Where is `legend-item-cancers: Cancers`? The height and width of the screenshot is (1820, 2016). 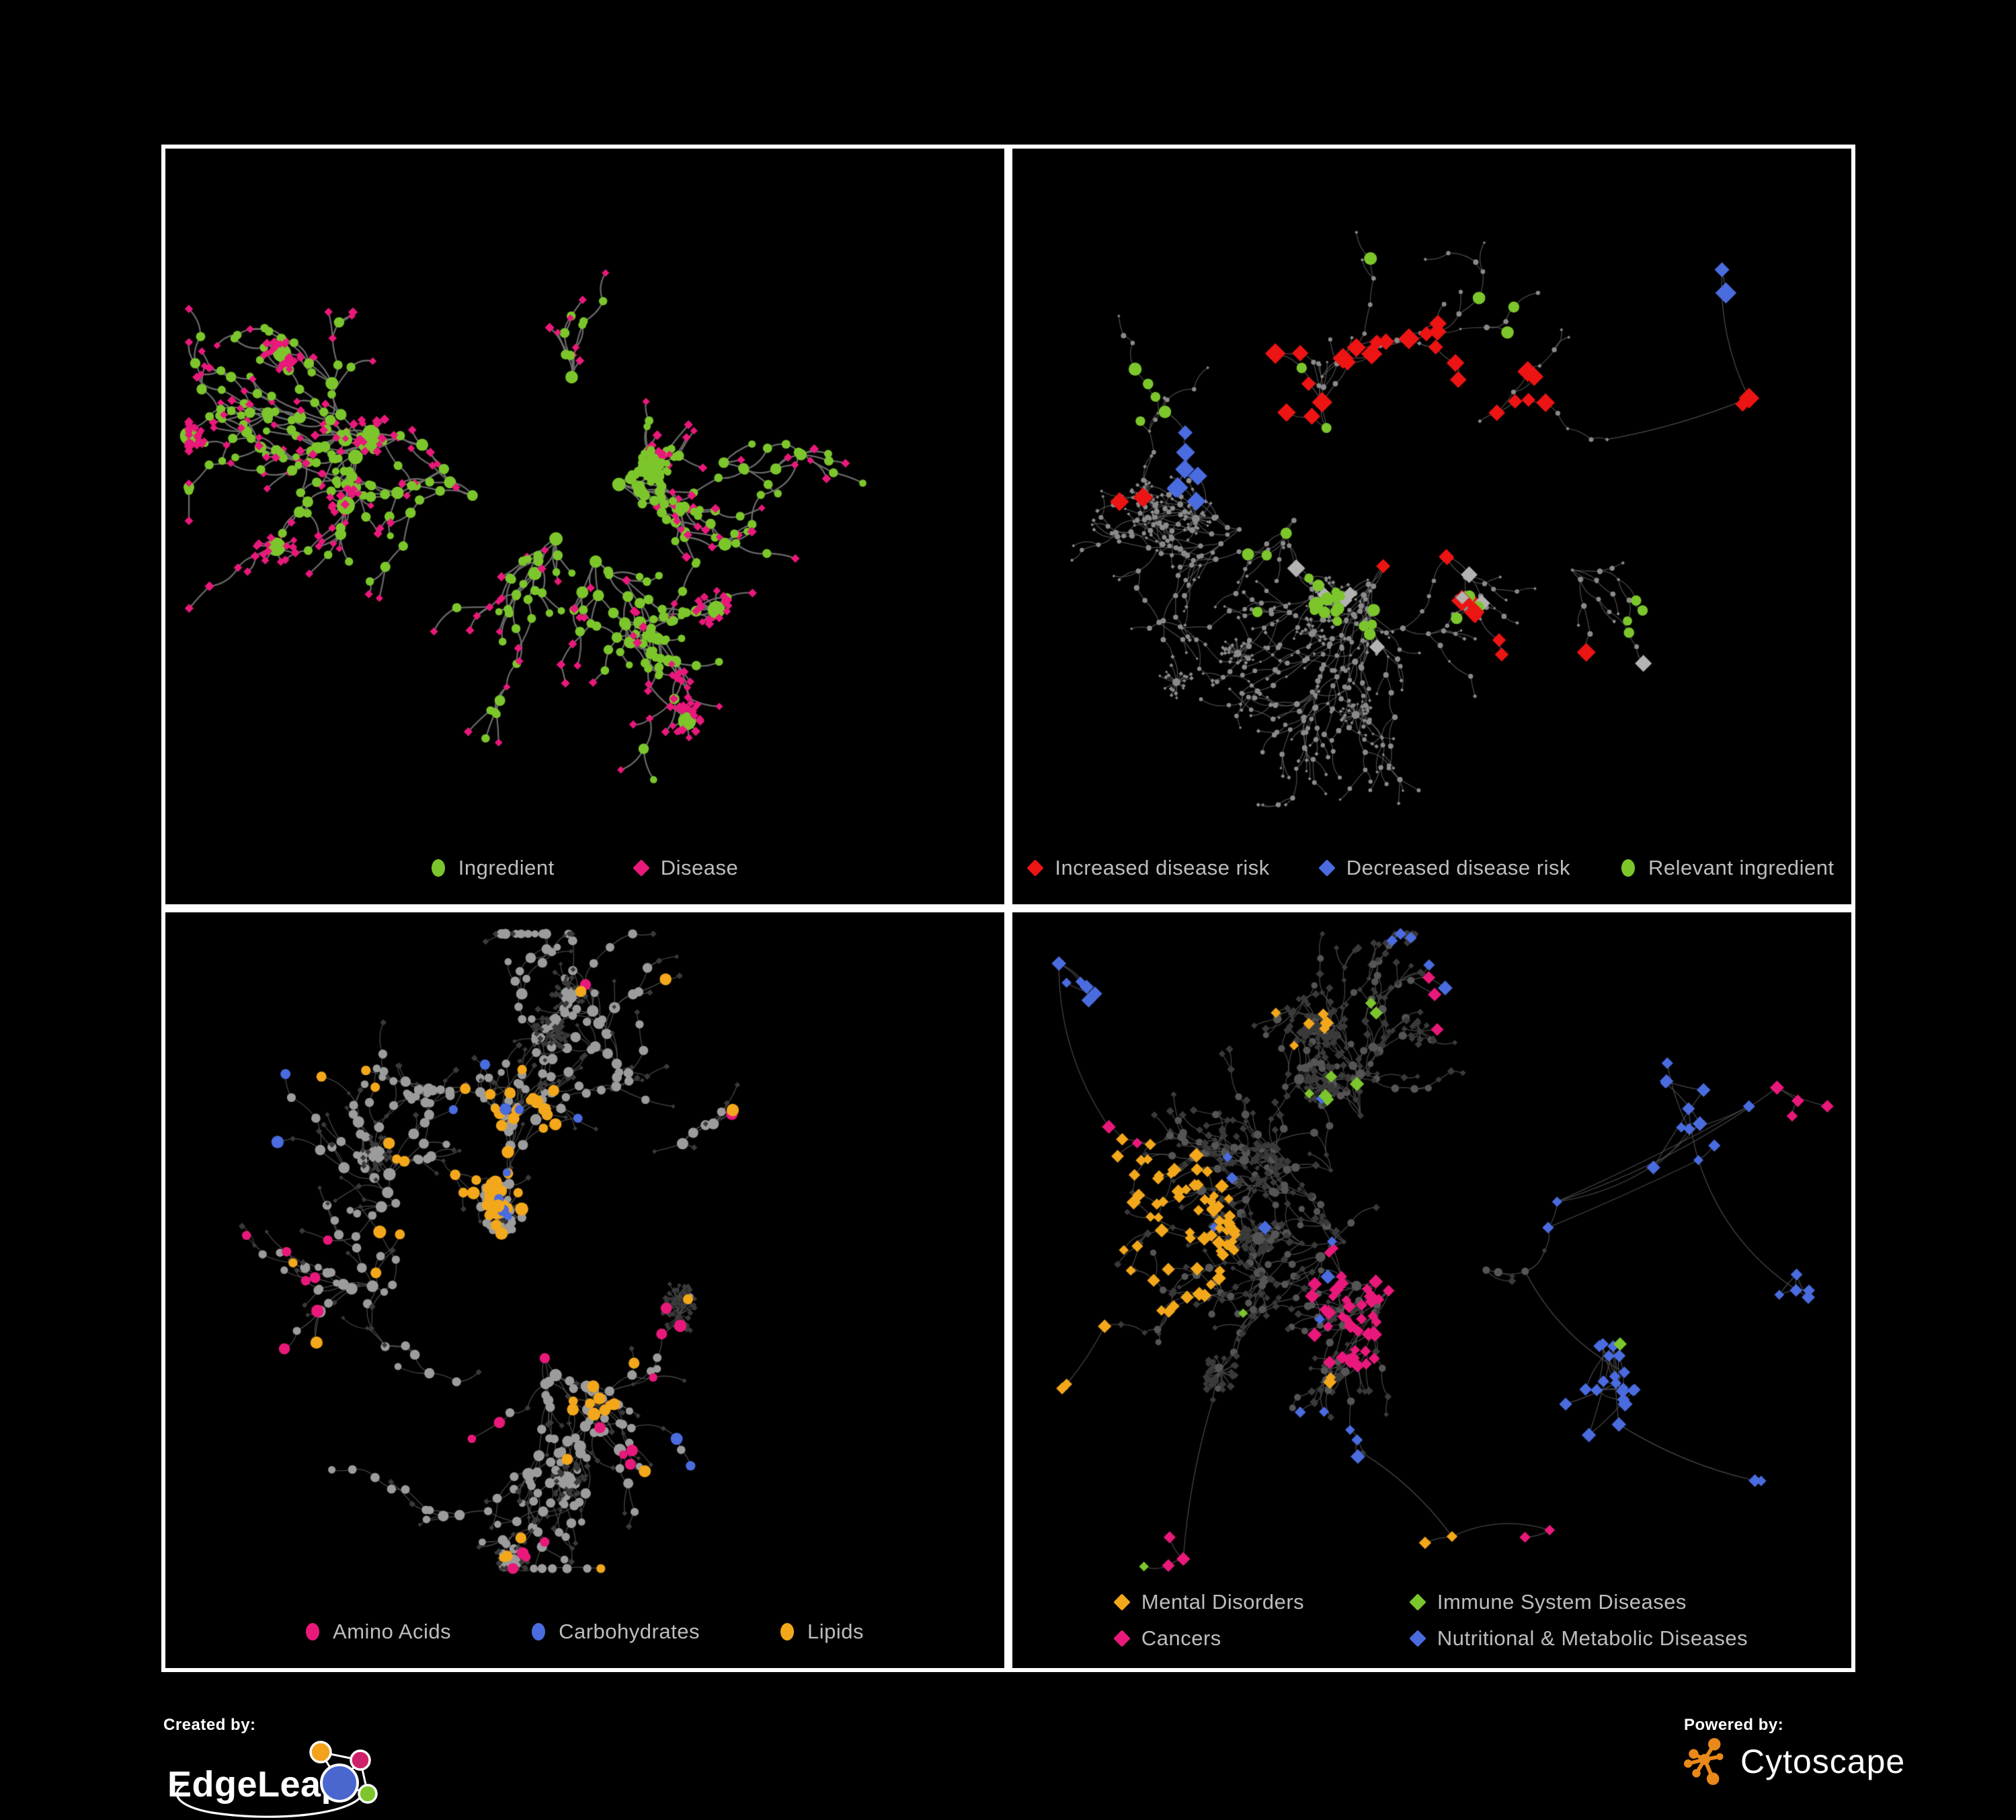
legend-item-cancers: Cancers is located at coordinates (1249, 1638).